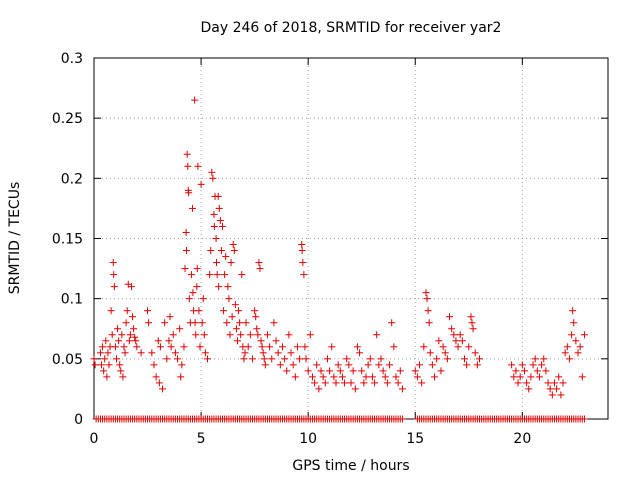 Image resolution: width=640 pixels, height=480 pixels. I want to click on y-tick-label: 0.1, so click(72, 300).